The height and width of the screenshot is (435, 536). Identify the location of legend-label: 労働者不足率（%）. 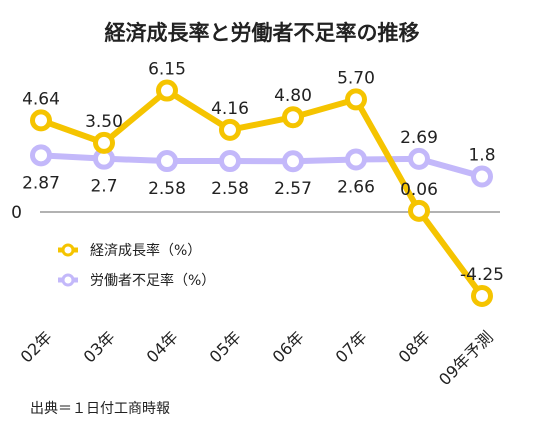
(152, 280).